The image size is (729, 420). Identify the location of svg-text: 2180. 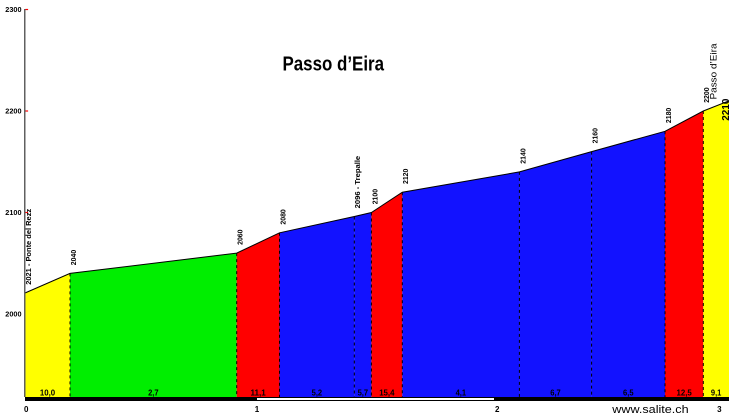
(669, 115).